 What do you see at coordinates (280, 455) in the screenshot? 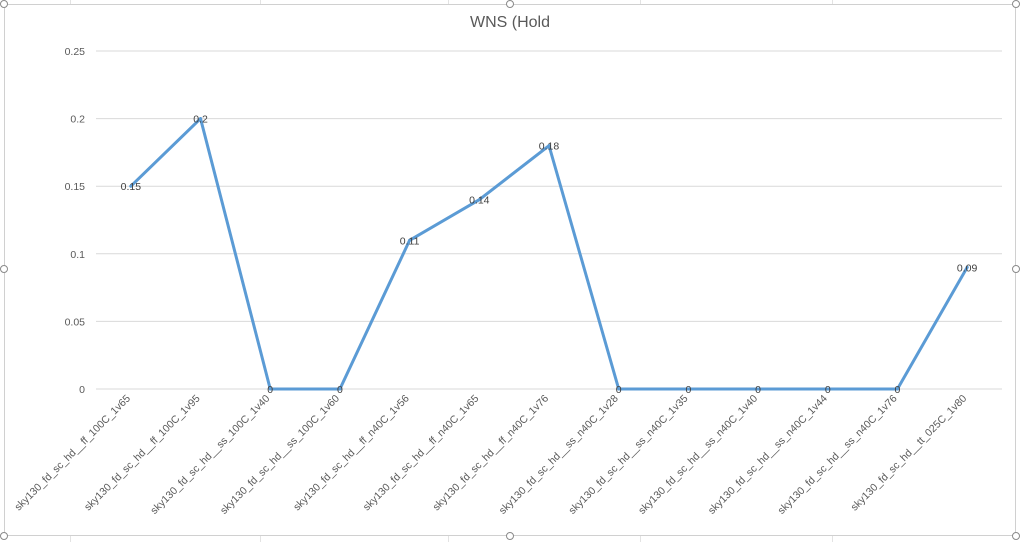
I see `x-category-label: sky130_fd_sc_hd__ss_100C_1v60` at bounding box center [280, 455].